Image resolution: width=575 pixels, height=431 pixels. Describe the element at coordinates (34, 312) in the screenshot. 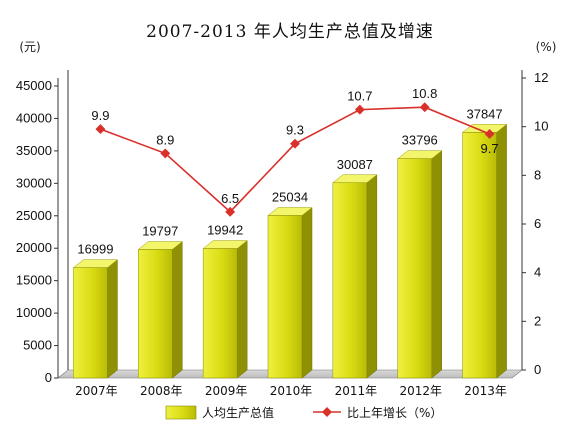

I see `left-tick-label: 10000` at that location.